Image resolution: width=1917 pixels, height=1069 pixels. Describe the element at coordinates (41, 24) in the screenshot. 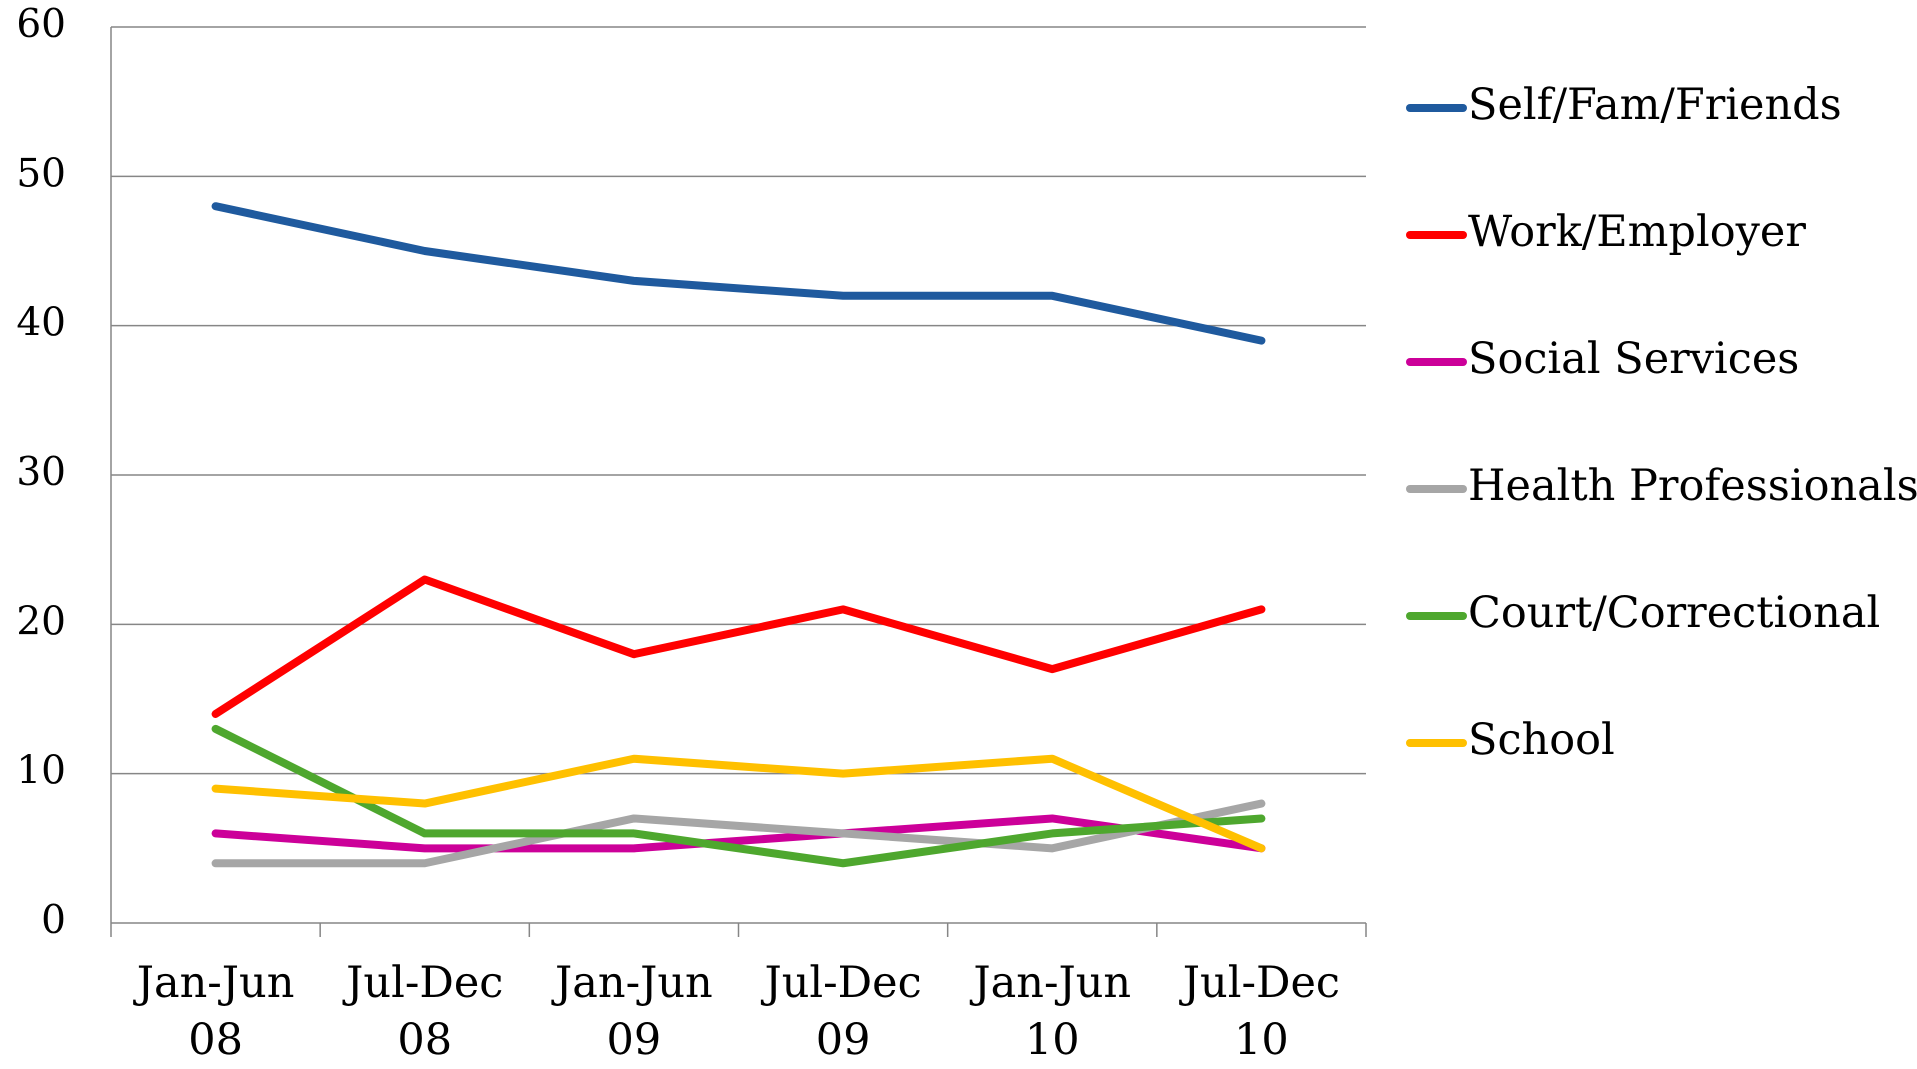

I see `y-tick-label: 60` at that location.